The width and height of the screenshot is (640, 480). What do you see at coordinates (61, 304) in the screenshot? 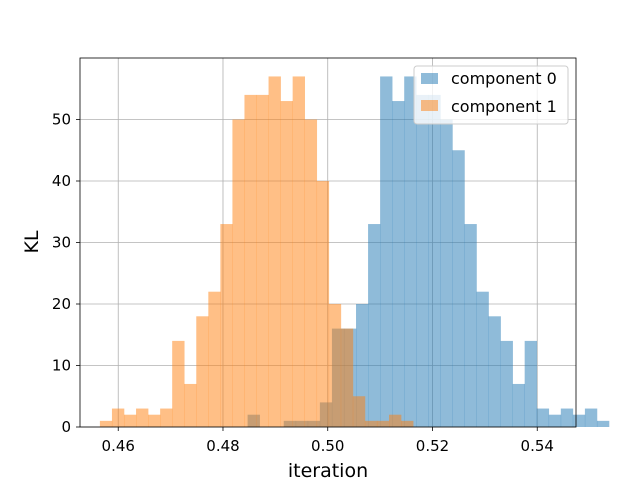
I see `y-tick-label: 20` at bounding box center [61, 304].